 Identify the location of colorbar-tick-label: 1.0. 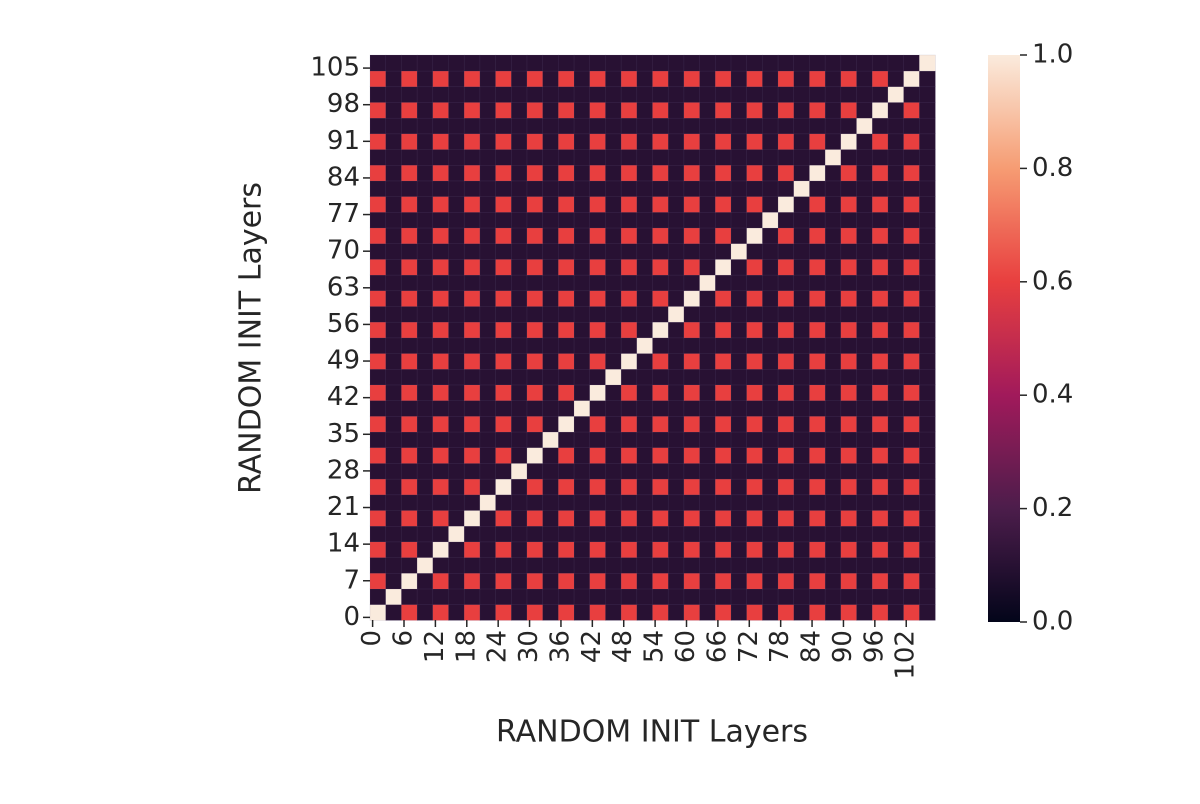
(1052, 55).